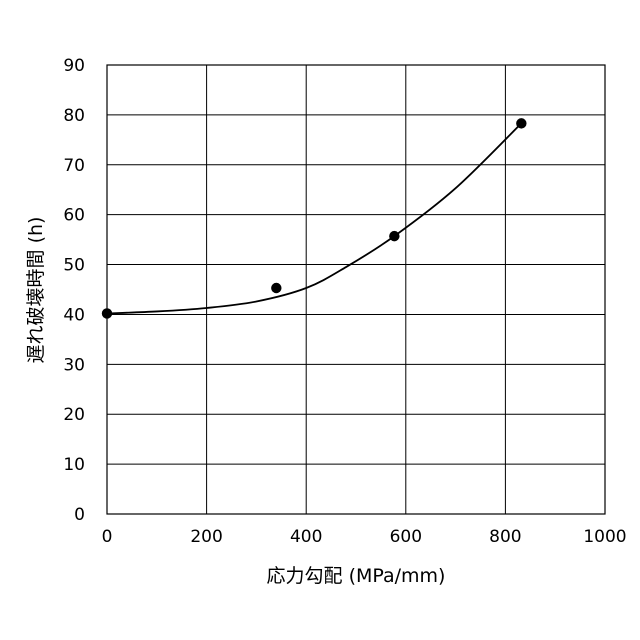 This screenshot has height=640, width=640. Describe the element at coordinates (74, 365) in the screenshot. I see `y-tick-label: 30` at that location.